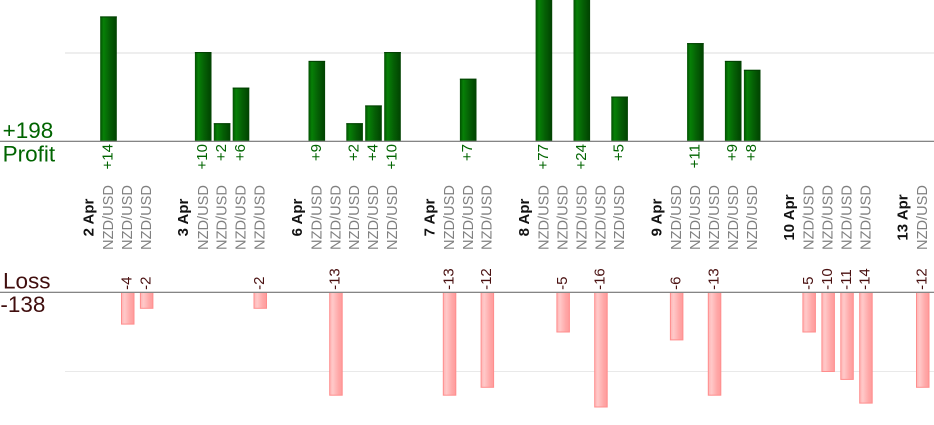 The height and width of the screenshot is (425, 934). Describe the element at coordinates (467, 152) in the screenshot. I see `svg-text: +7` at that location.